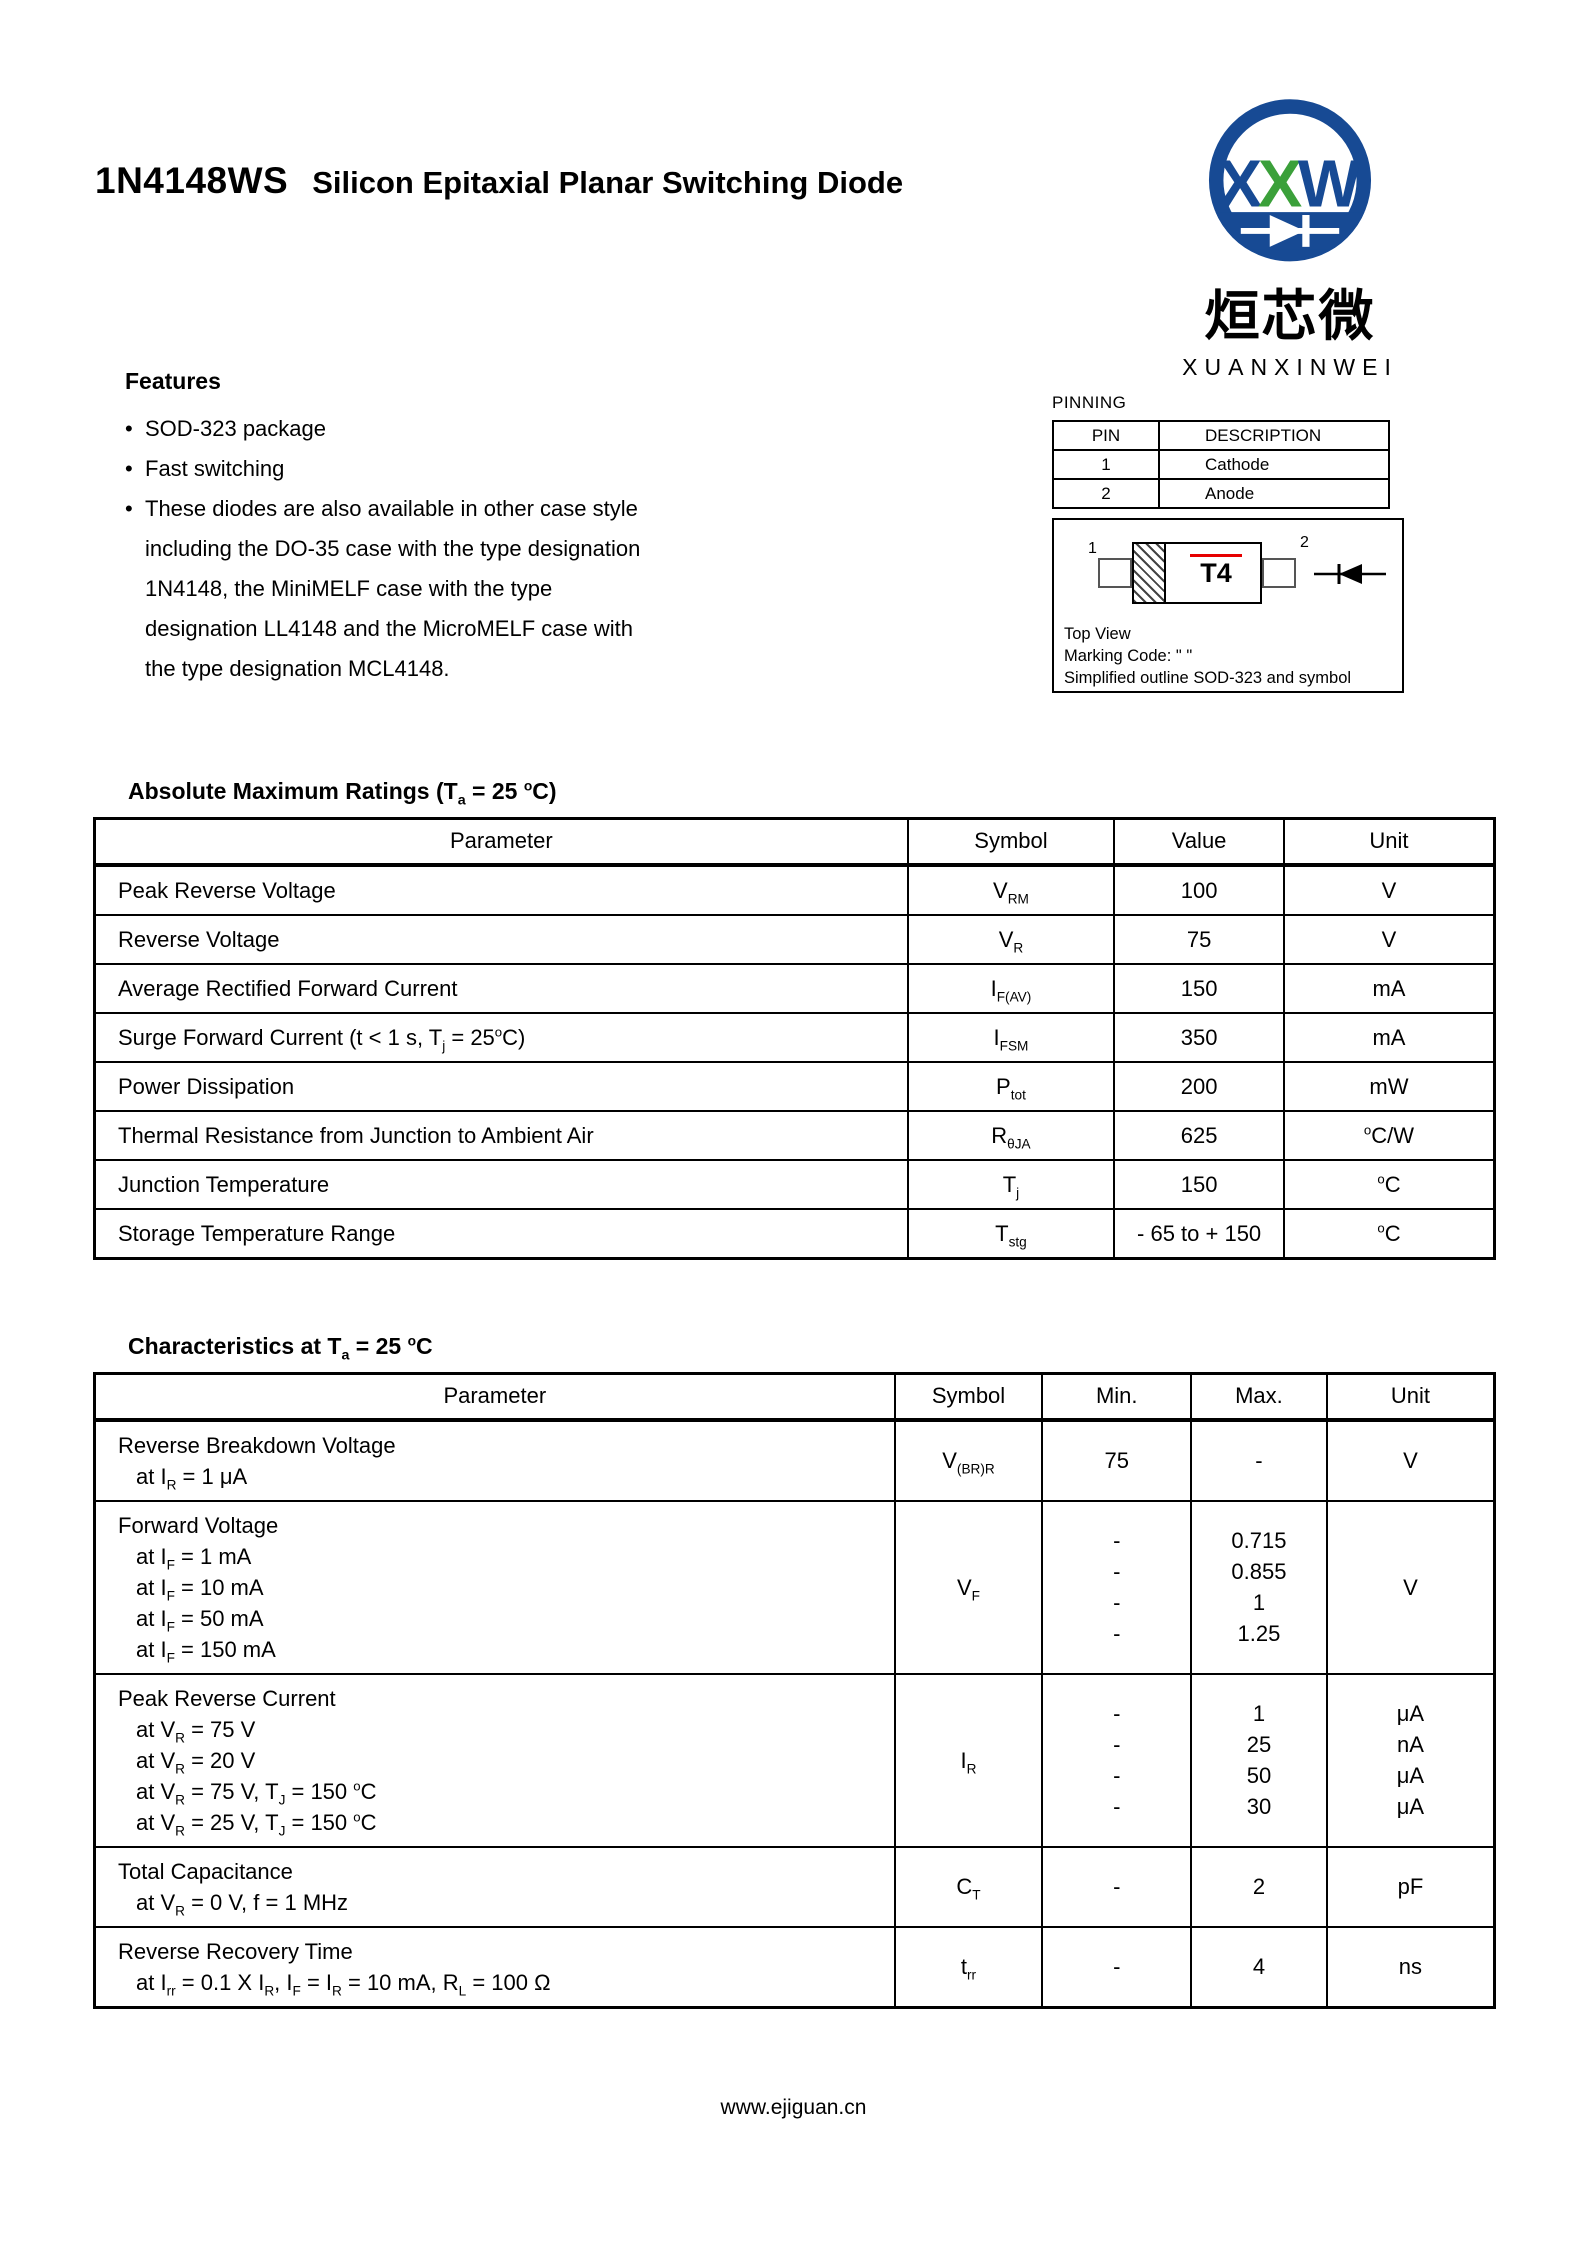 Image resolution: width=1587 pixels, height=2245 pixels. What do you see at coordinates (455, 469) in the screenshot?
I see `feature-item: • Fast switching` at bounding box center [455, 469].